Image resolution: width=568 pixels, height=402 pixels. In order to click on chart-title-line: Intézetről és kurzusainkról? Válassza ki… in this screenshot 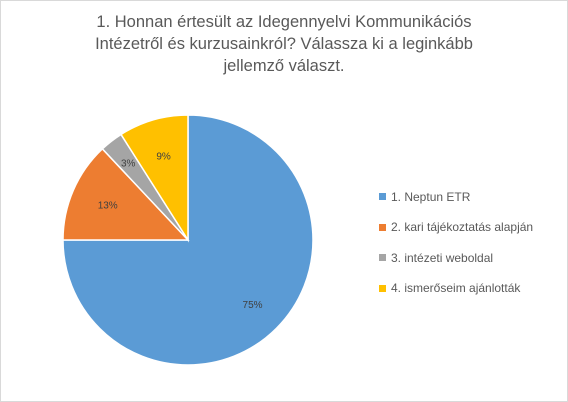, I will do `click(284, 44)`.